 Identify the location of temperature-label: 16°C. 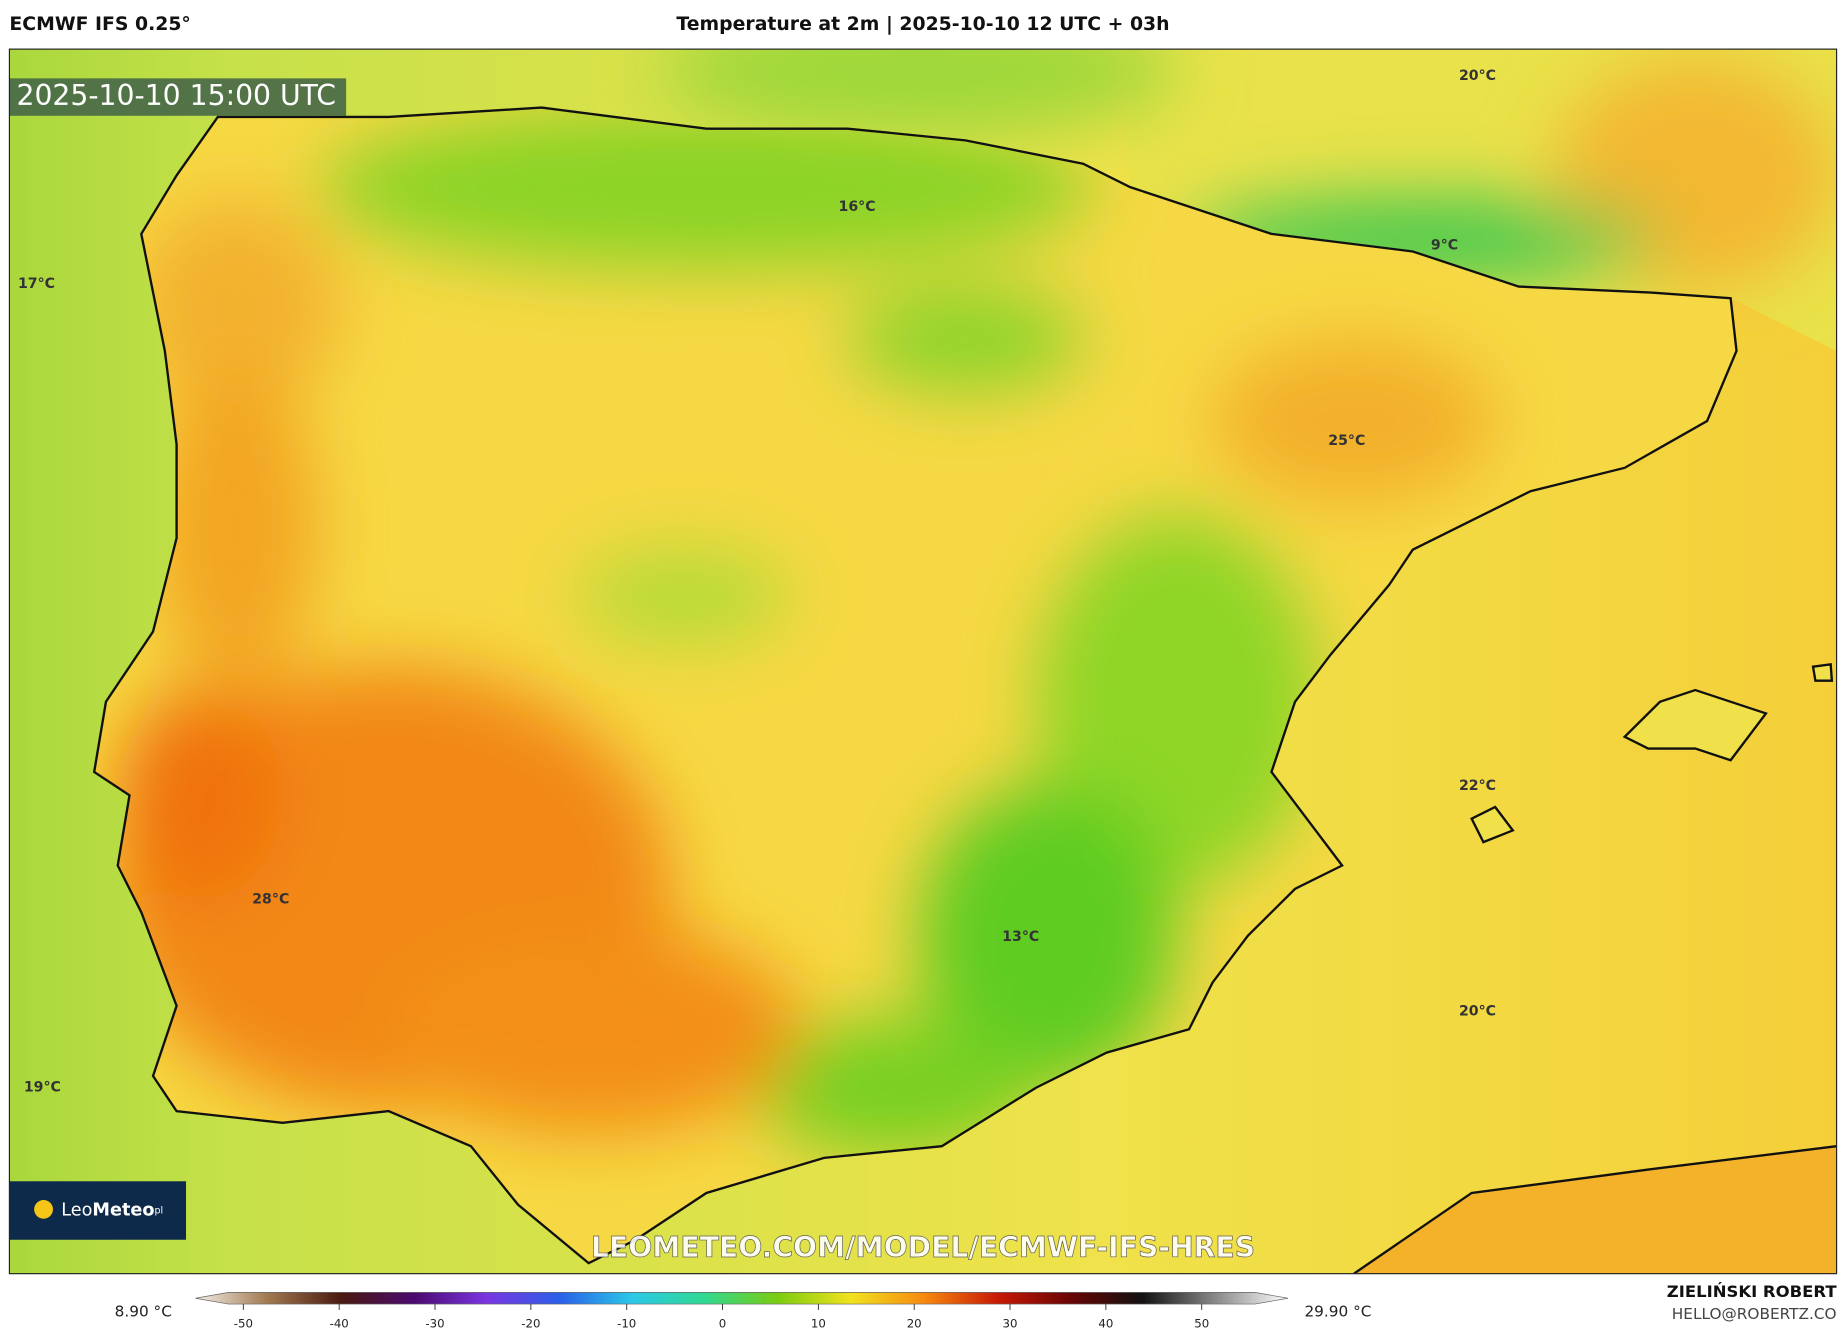
(857, 207).